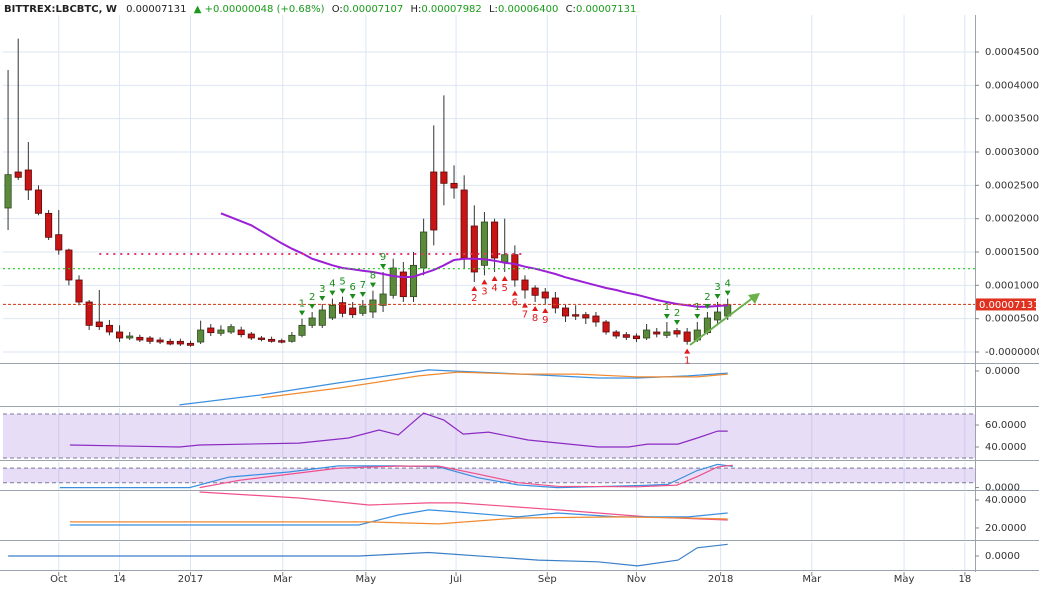  Describe the element at coordinates (571, 9) in the screenshot. I see `ohlc-label: C:` at that location.